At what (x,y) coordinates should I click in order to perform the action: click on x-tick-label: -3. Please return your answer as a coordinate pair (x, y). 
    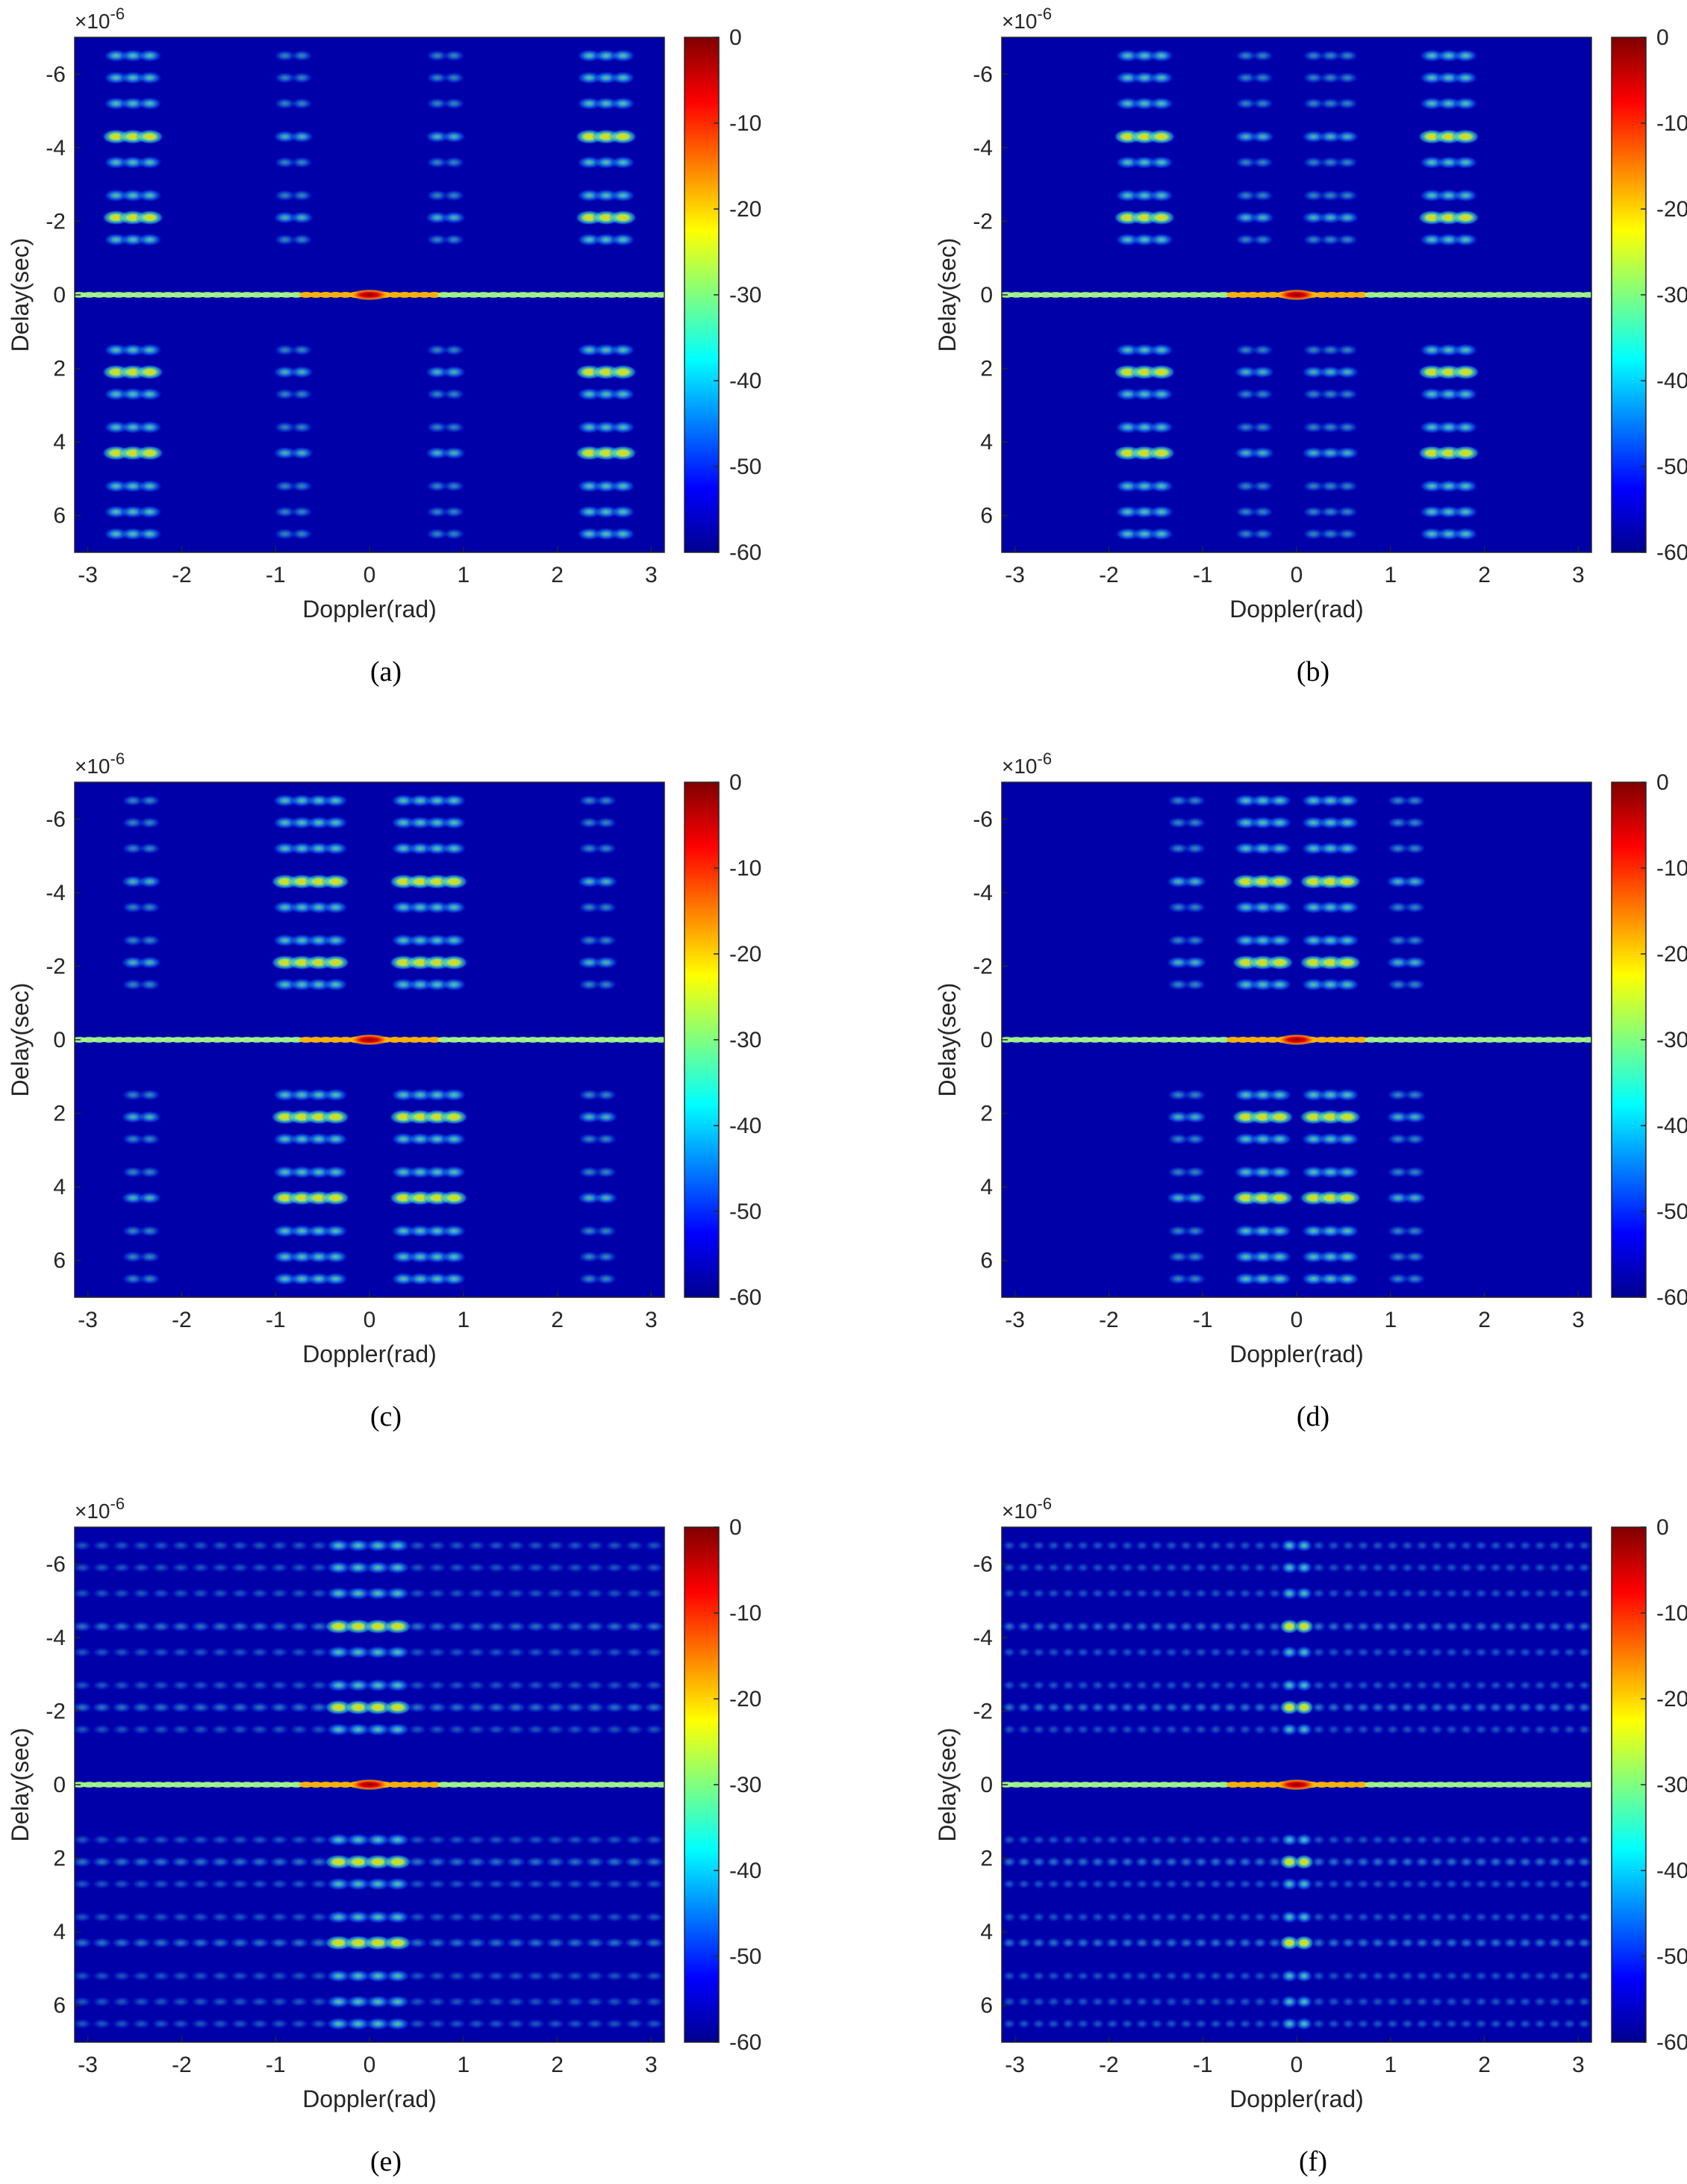
    Looking at the image, I should click on (1015, 575).